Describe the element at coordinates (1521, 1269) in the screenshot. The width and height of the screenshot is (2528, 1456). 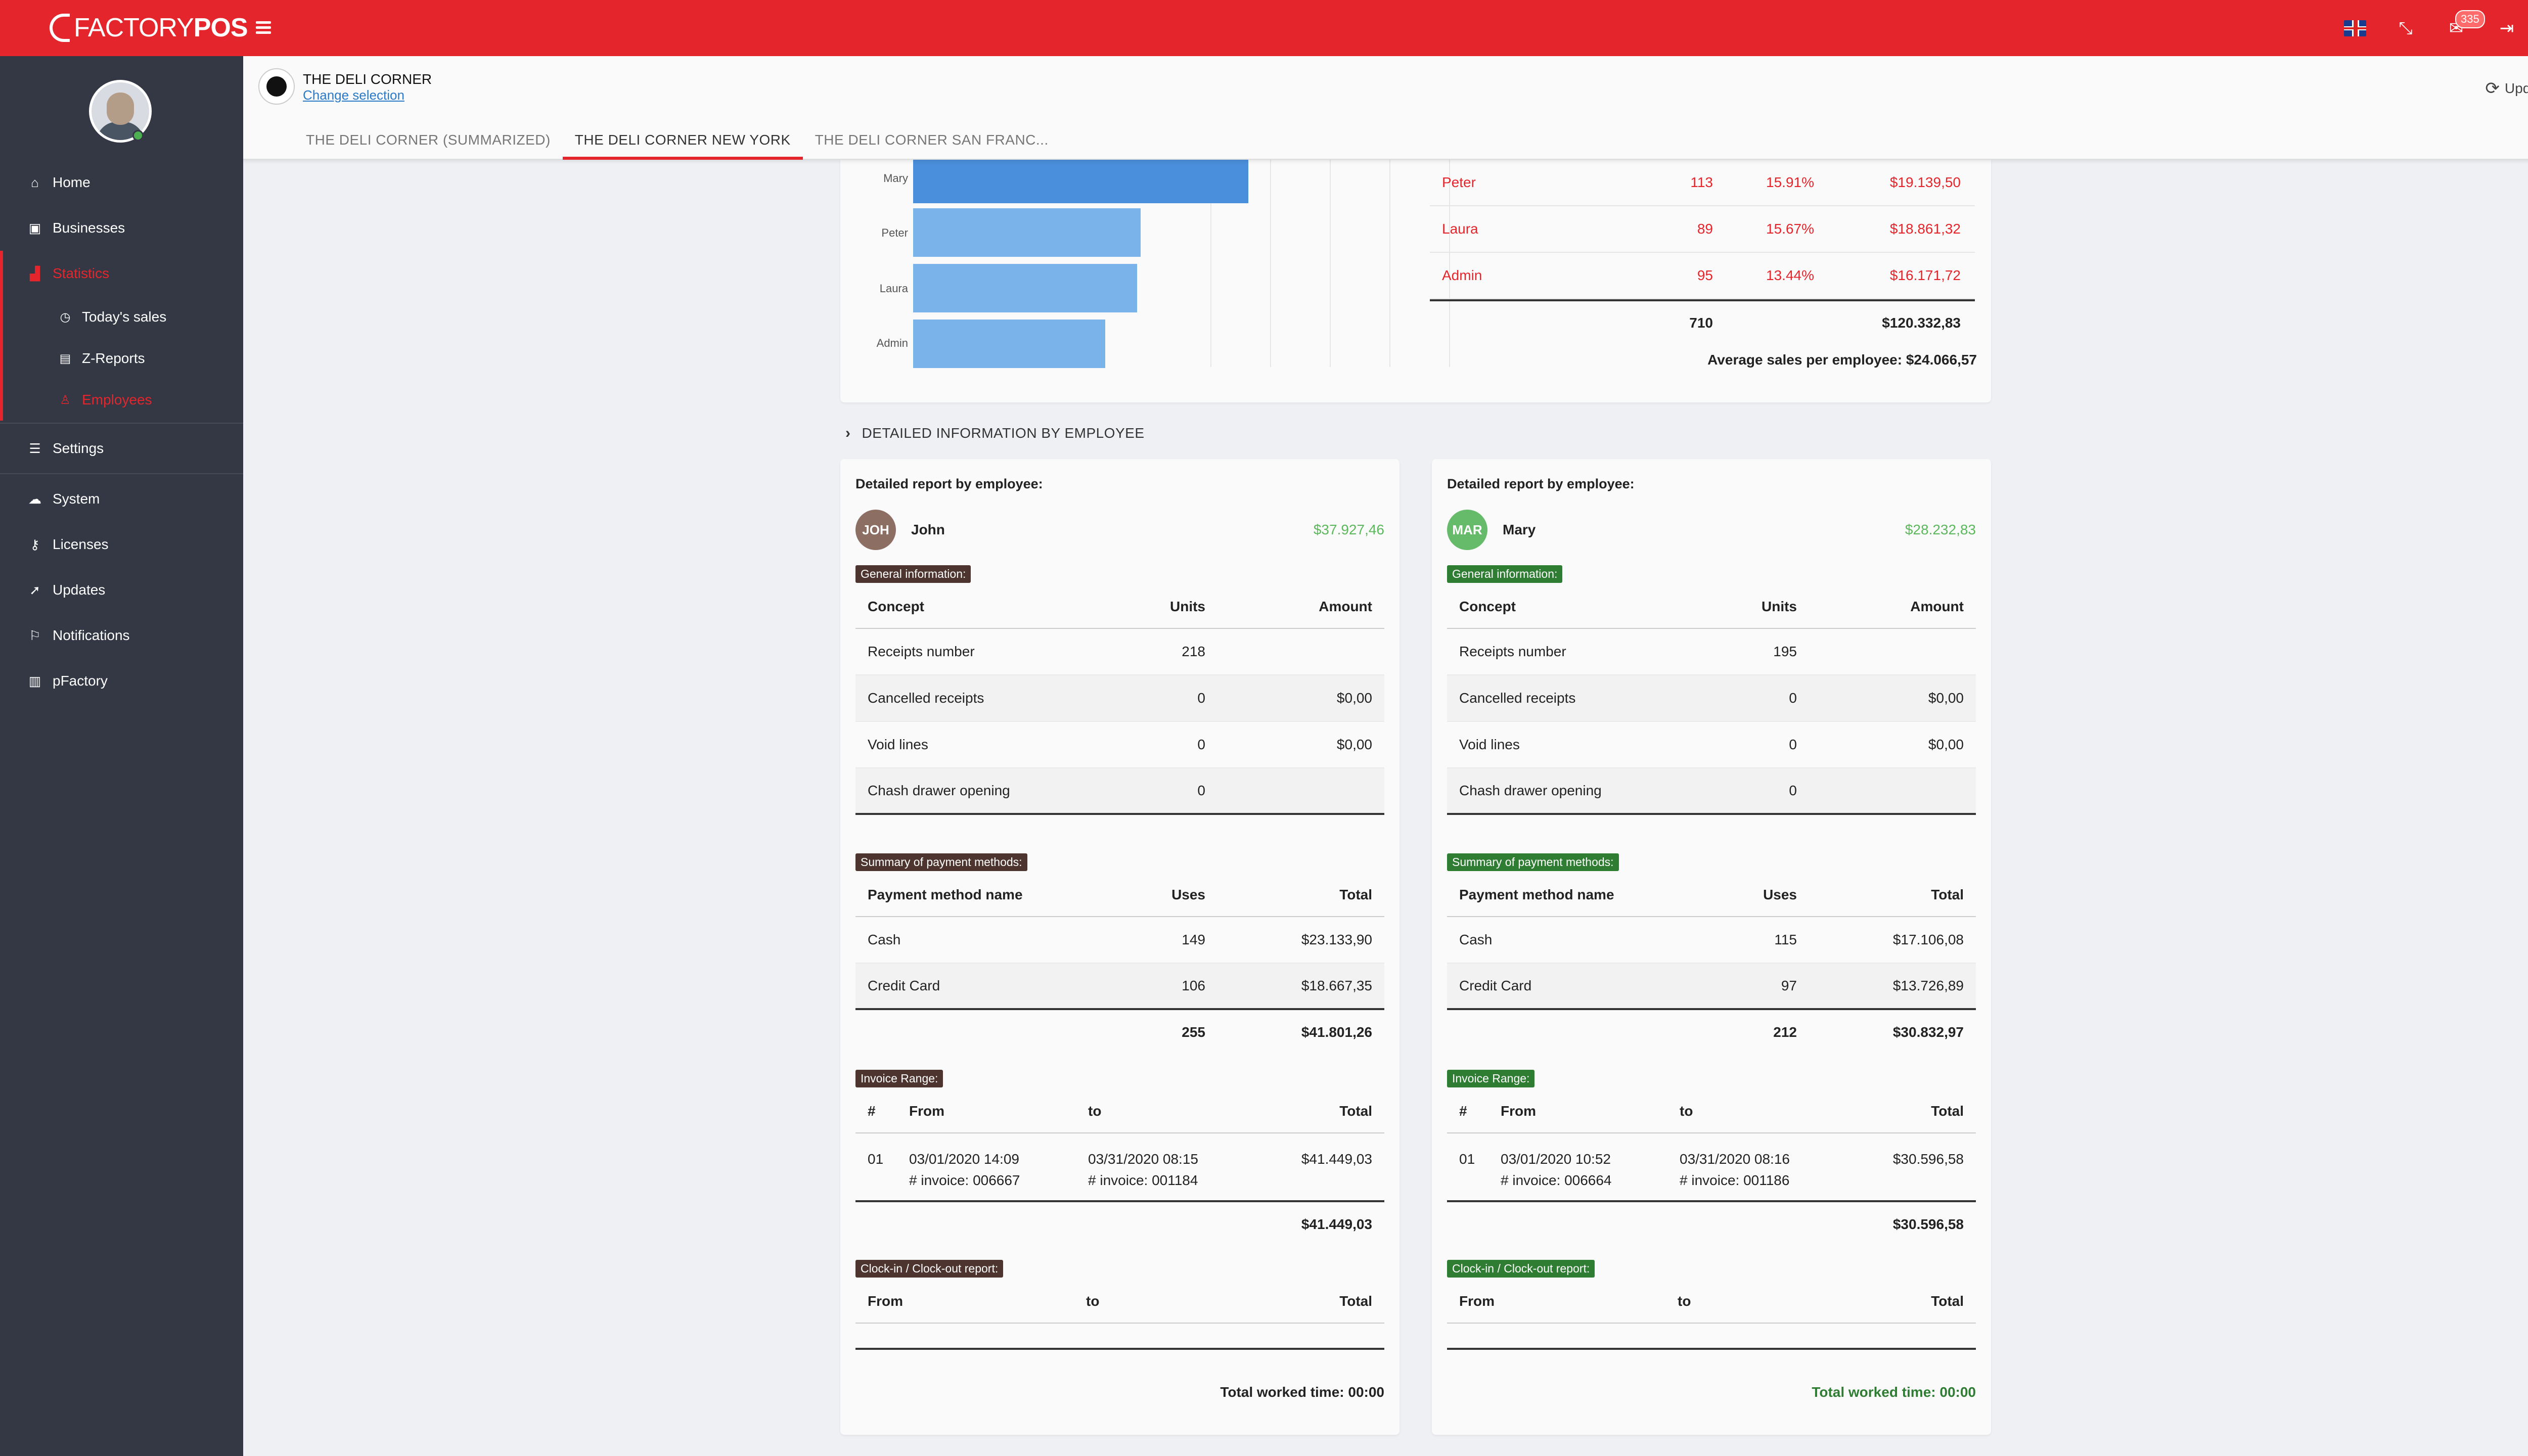
I see `clock-report-chip: Clock-in / Clock-out report:` at that location.